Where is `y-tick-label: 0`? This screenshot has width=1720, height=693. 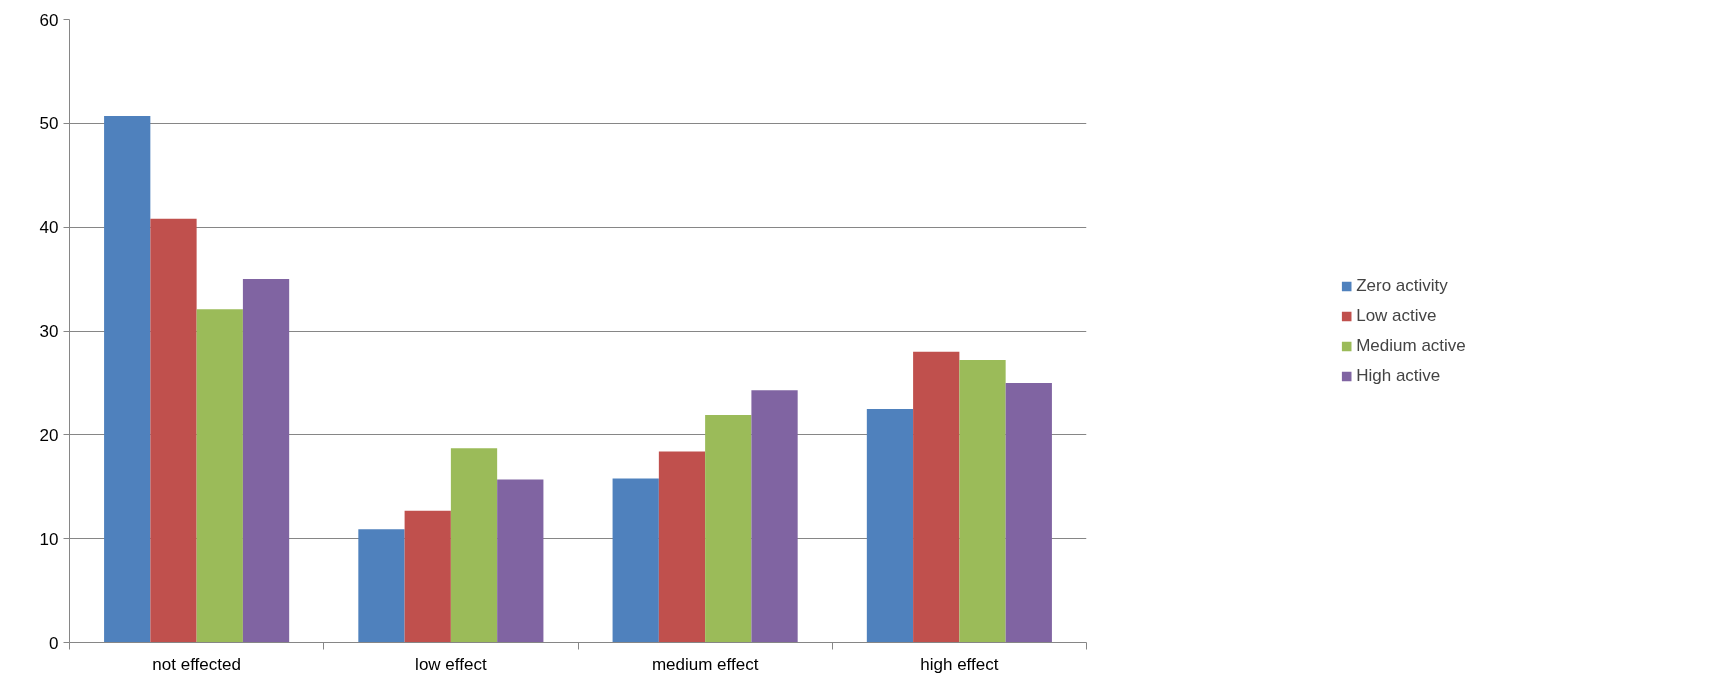
y-tick-label: 0 is located at coordinates (54, 643).